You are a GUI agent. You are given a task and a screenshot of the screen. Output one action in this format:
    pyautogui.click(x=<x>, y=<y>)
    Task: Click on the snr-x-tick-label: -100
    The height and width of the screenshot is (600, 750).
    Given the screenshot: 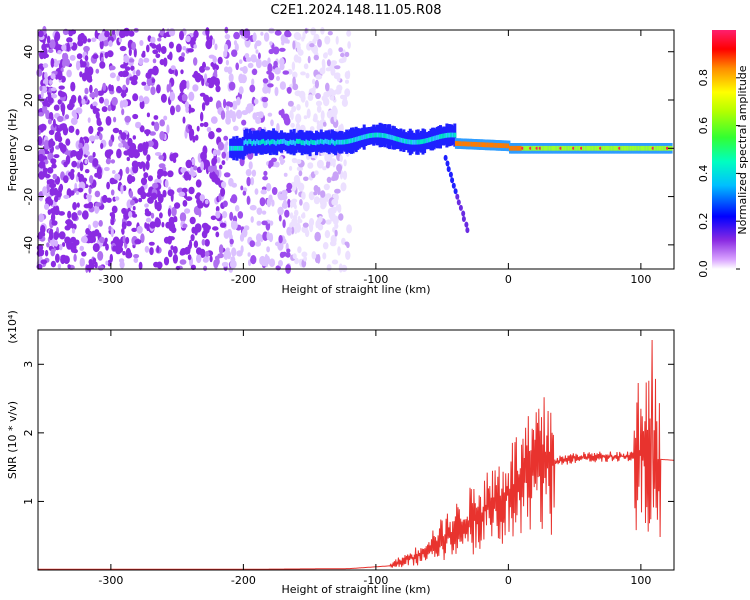 What is the action you would take?
    pyautogui.click(x=375, y=580)
    